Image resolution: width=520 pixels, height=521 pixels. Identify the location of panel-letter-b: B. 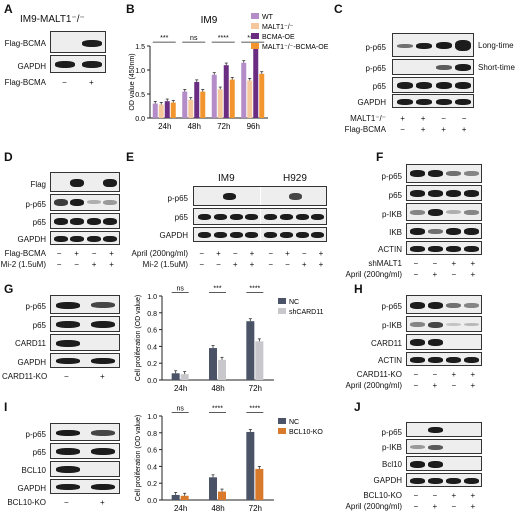
(130, 9).